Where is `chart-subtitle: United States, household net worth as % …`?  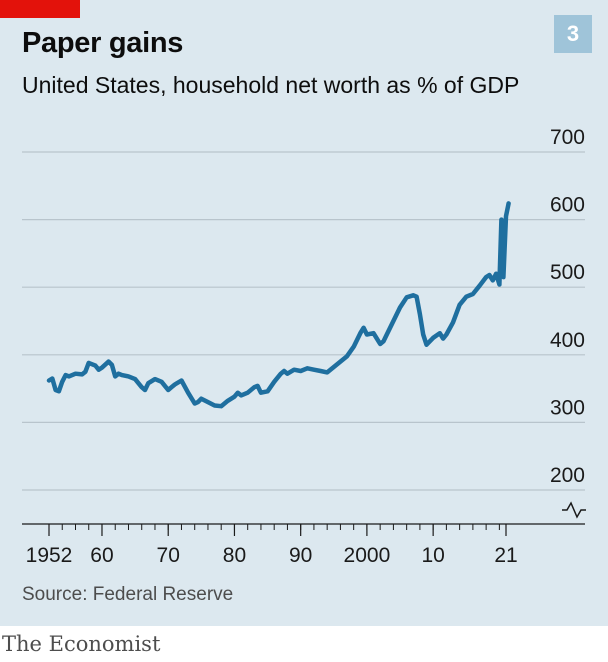 chart-subtitle: United States, household net worth as % … is located at coordinates (271, 85).